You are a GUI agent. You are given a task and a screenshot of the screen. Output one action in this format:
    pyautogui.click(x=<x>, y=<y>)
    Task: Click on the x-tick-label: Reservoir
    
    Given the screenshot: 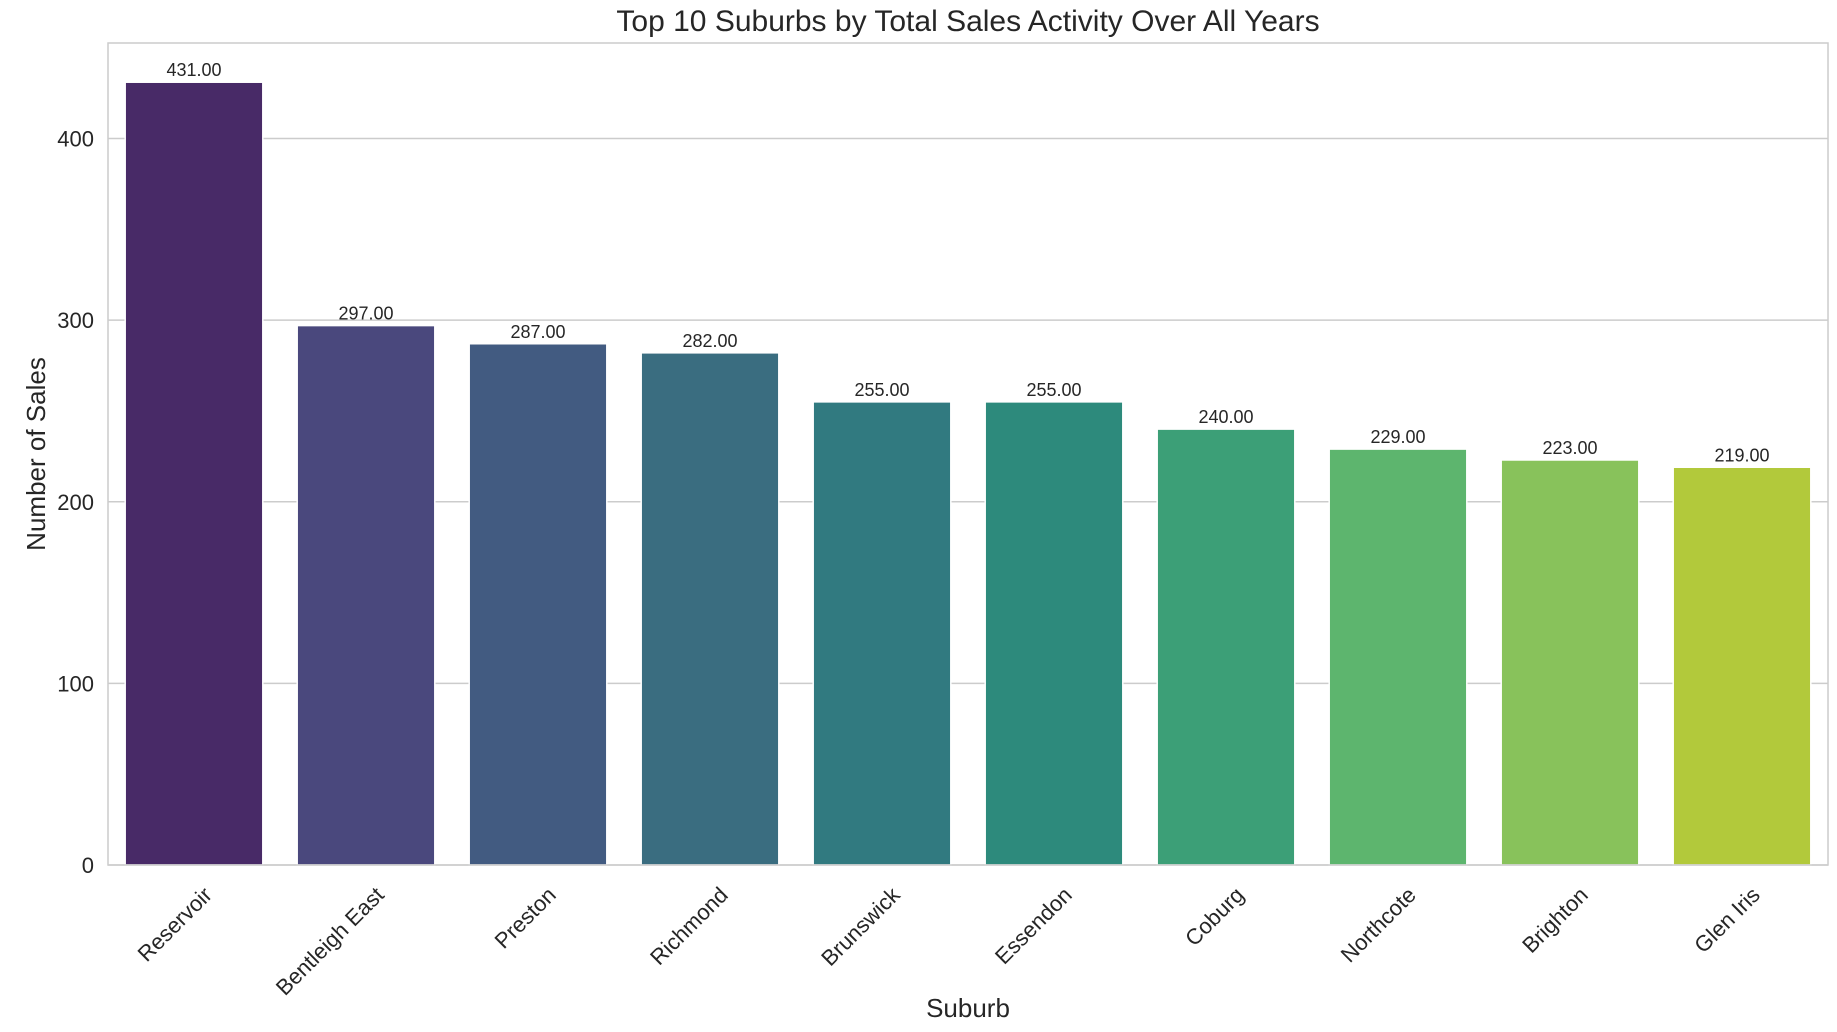 What is the action you would take?
    pyautogui.click(x=175, y=924)
    